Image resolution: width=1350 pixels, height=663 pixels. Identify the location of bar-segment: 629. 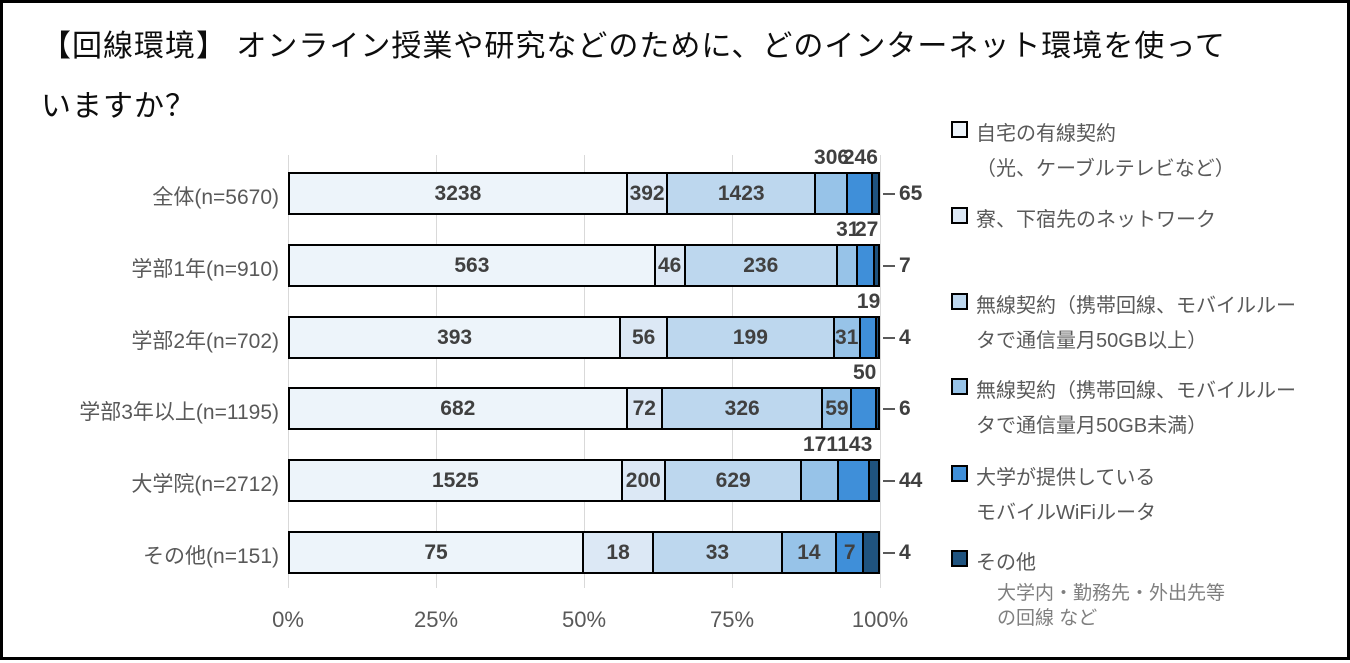
(732, 480).